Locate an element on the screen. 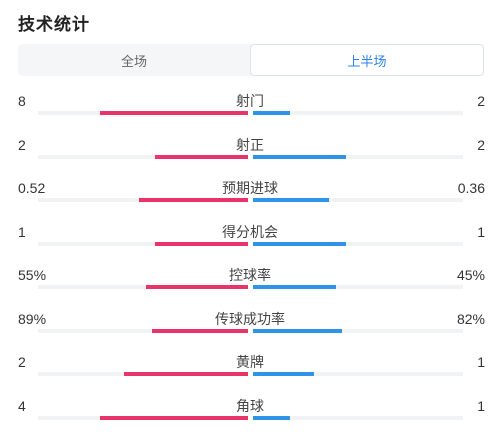  stat-row: 8 射门 2 is located at coordinates (250, 115).